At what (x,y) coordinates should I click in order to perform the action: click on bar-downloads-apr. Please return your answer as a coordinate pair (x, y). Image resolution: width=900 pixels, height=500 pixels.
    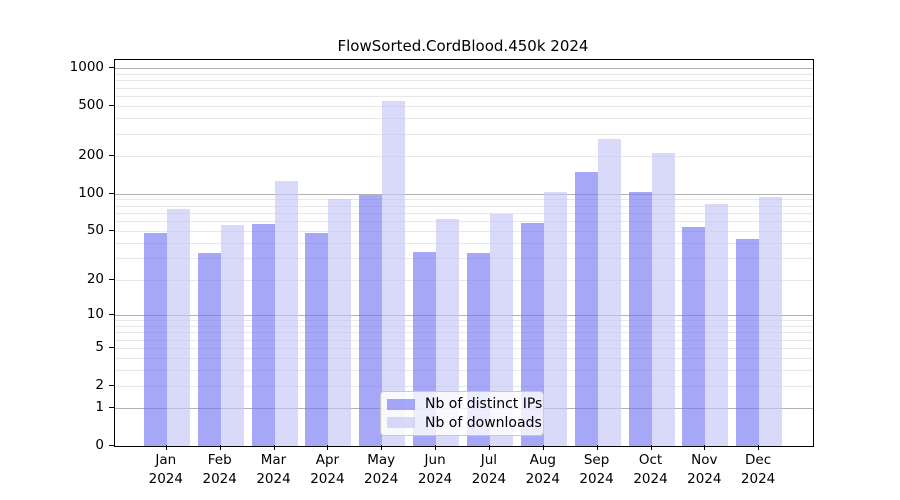
    Looking at the image, I should click on (340, 322).